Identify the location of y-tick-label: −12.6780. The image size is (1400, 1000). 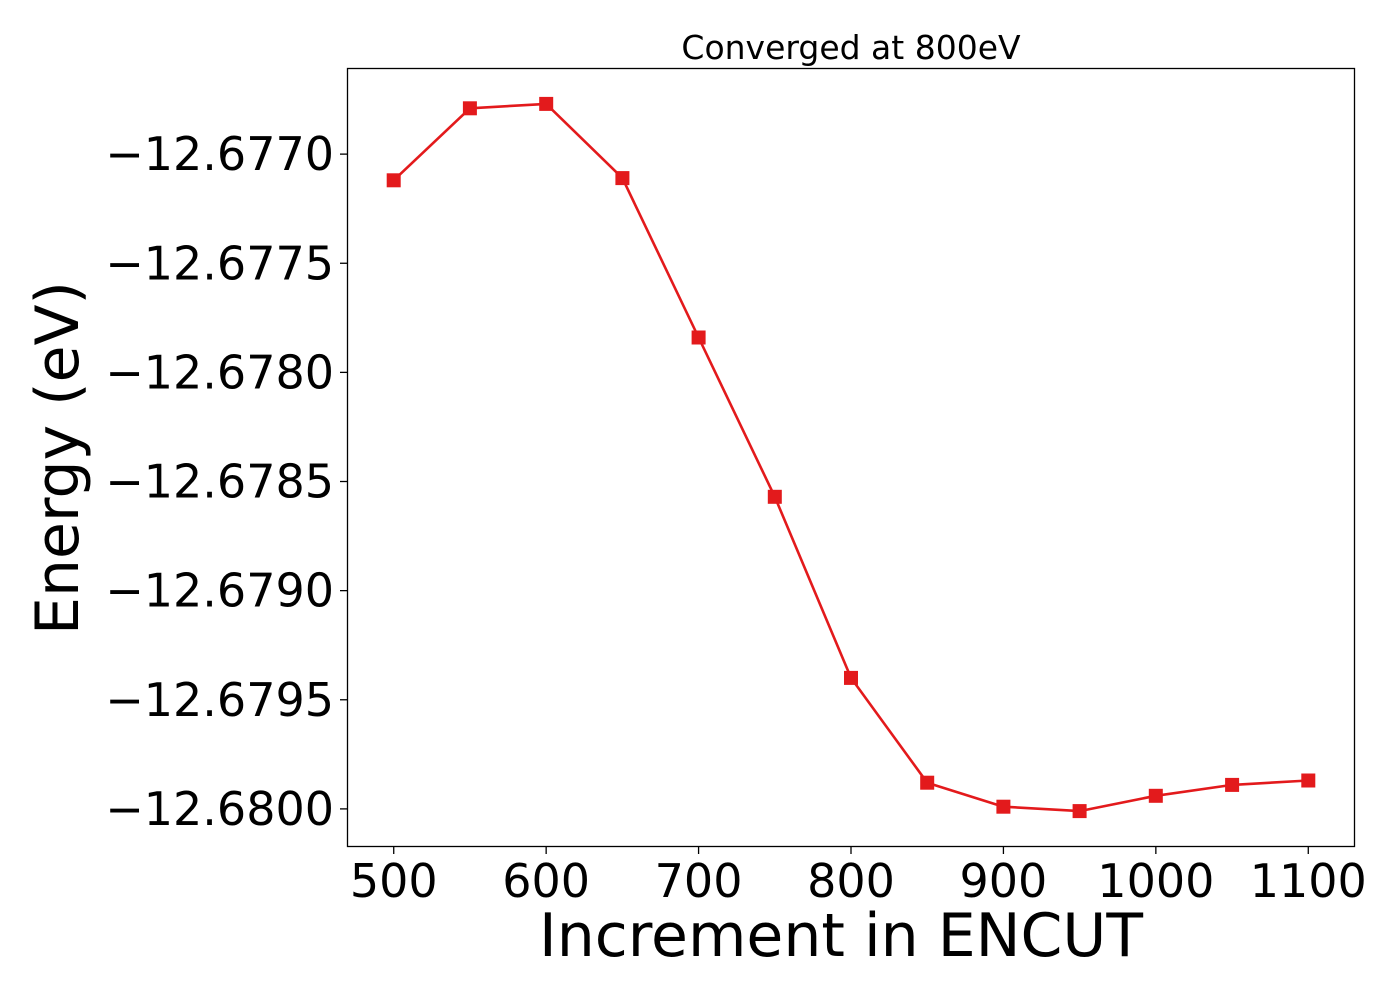
(219, 372).